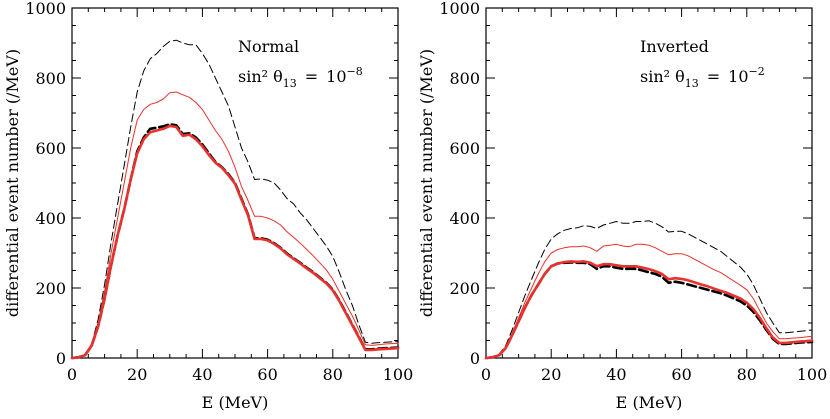  I want to click on series-curves, so click(649, 290).